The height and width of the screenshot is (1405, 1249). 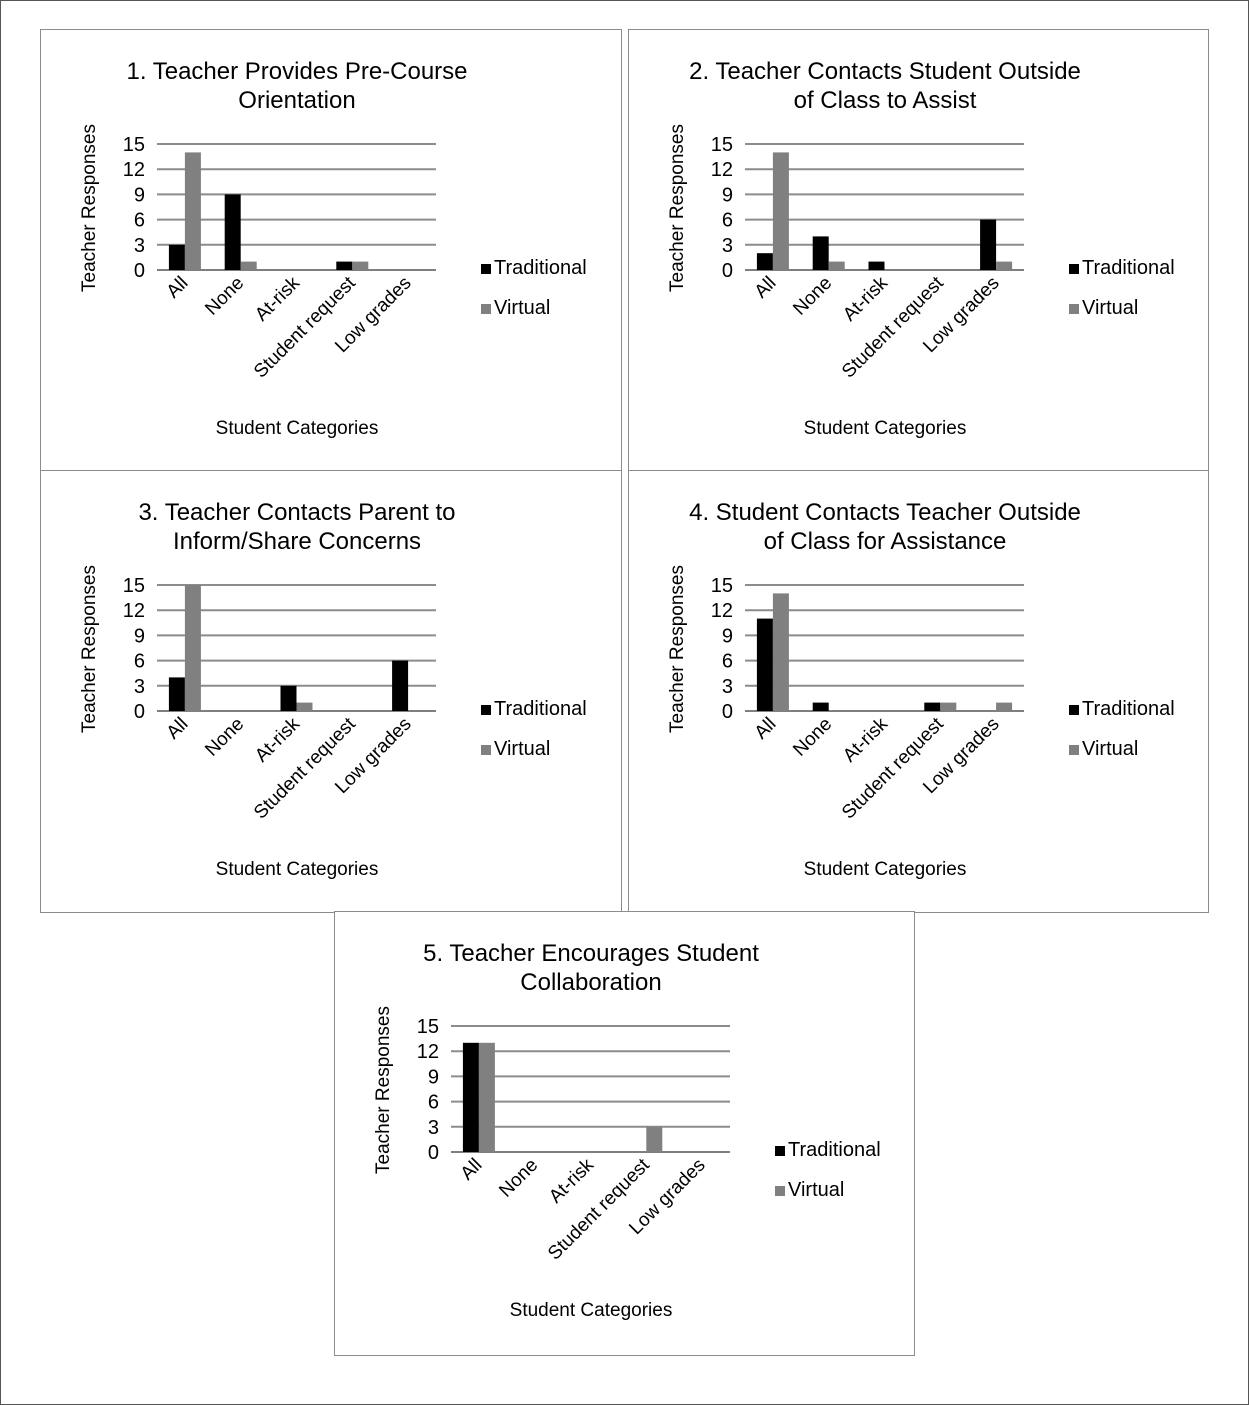 I want to click on chart-title-line: 5. Teacher Encourages Student, so click(x=591, y=953).